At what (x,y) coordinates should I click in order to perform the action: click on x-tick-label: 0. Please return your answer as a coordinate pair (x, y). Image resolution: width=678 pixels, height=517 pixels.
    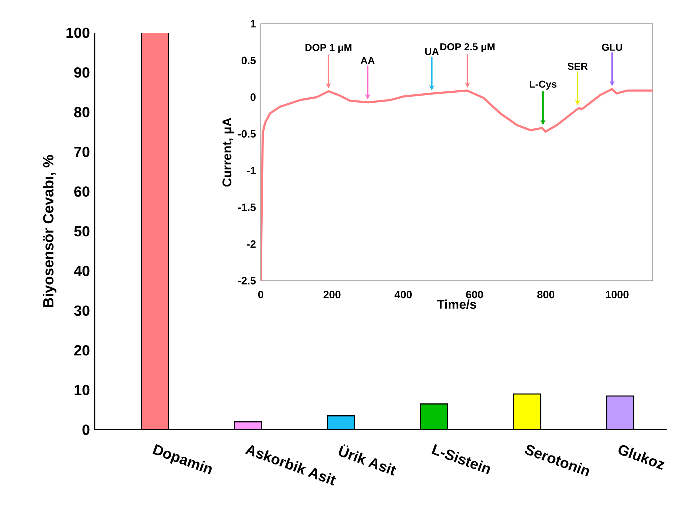
    Looking at the image, I should click on (261, 295).